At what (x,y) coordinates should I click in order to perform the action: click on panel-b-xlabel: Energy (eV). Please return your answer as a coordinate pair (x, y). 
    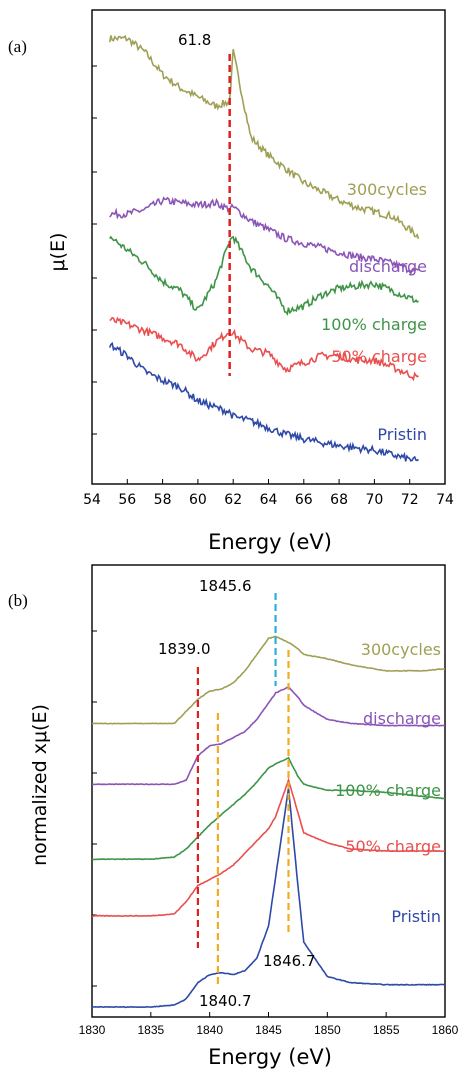
    Looking at the image, I should click on (270, 1057).